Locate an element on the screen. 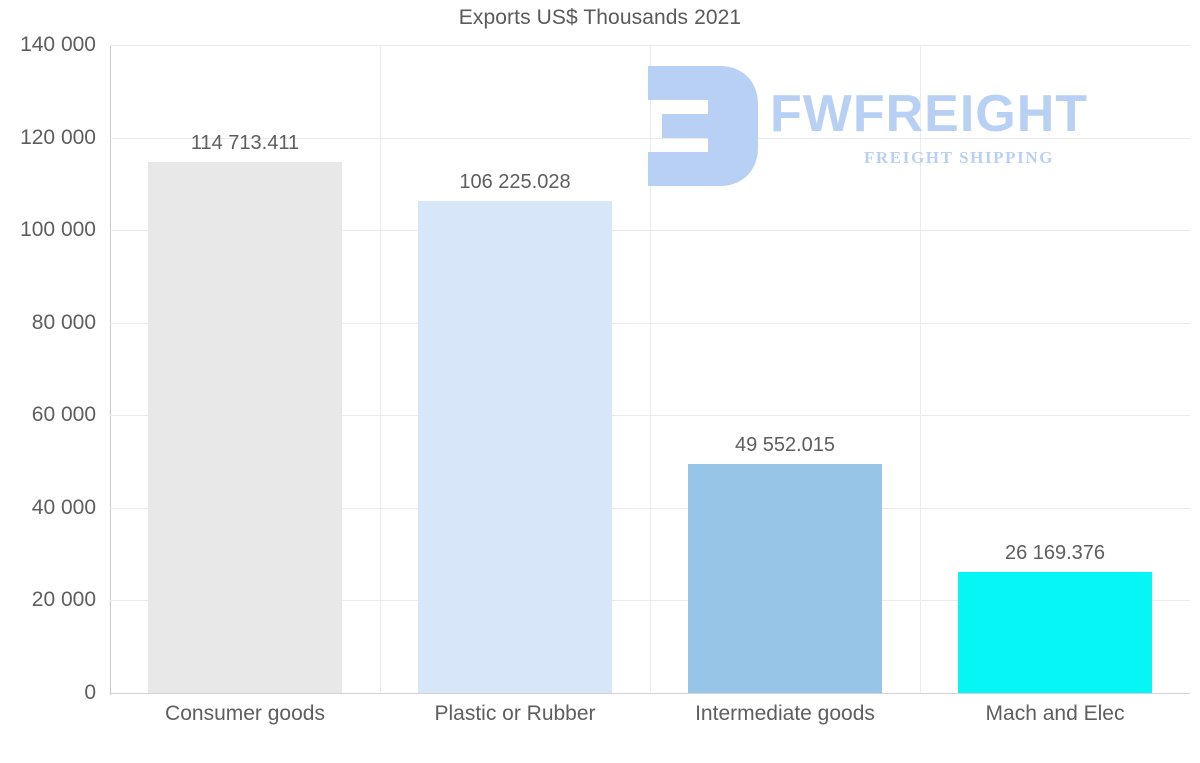 The height and width of the screenshot is (763, 1200). x-axis-tick-label: Plastic or Rubber is located at coordinates (515, 713).